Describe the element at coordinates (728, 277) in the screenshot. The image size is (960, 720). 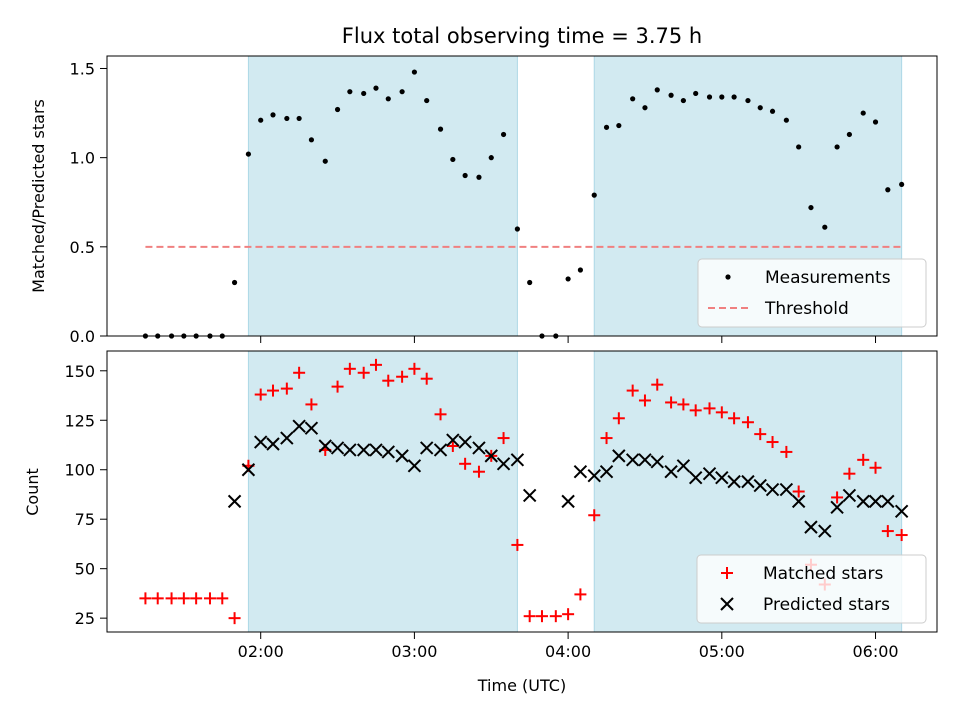
I see `legend-measurements-marker` at that location.